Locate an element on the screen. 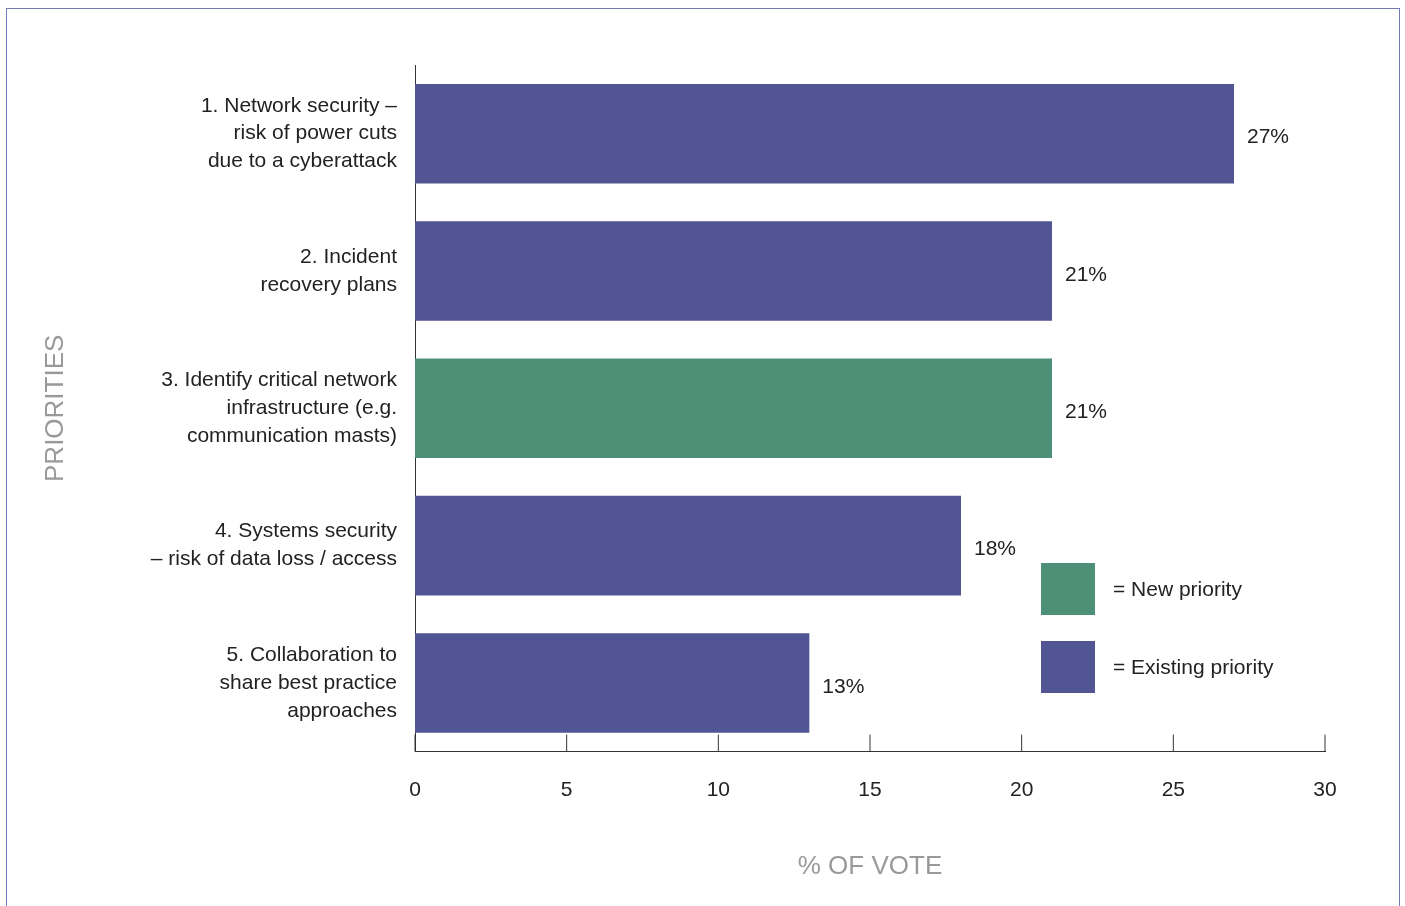 The width and height of the screenshot is (1405, 906). data-label: 18% is located at coordinates (995, 548).